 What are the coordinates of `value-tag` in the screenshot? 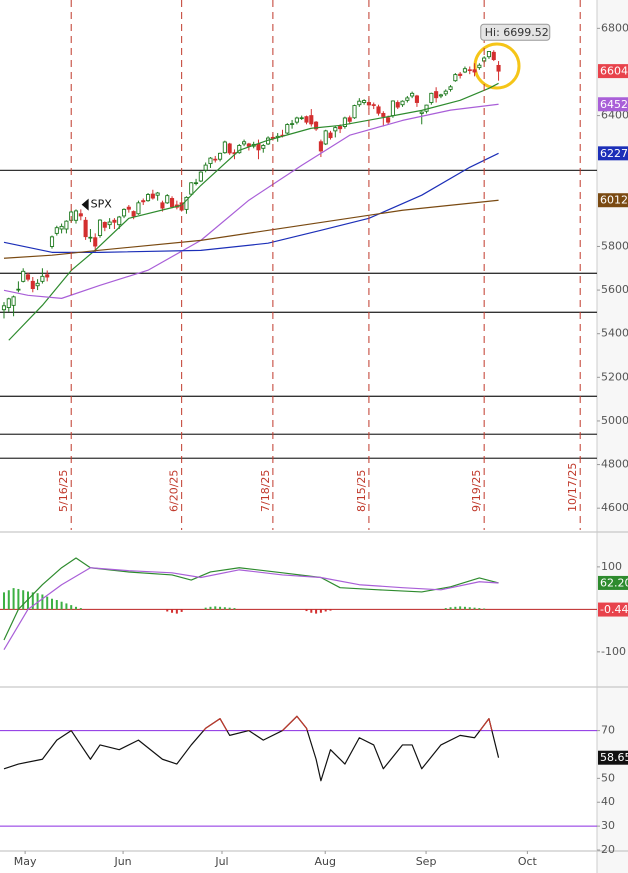 It's located at (613, 757).